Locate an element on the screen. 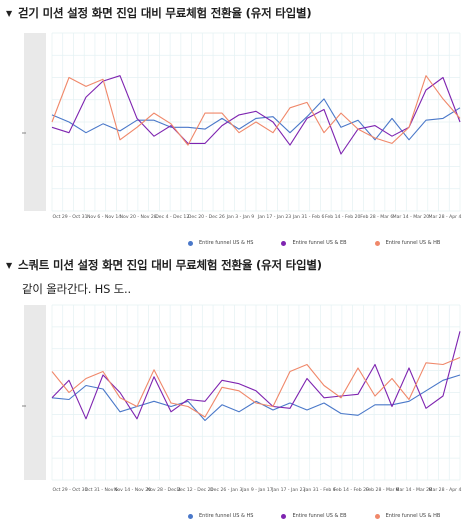 The height and width of the screenshot is (526, 469). x-tick-label: Dec 26 - Jan 3 is located at coordinates (226, 490).